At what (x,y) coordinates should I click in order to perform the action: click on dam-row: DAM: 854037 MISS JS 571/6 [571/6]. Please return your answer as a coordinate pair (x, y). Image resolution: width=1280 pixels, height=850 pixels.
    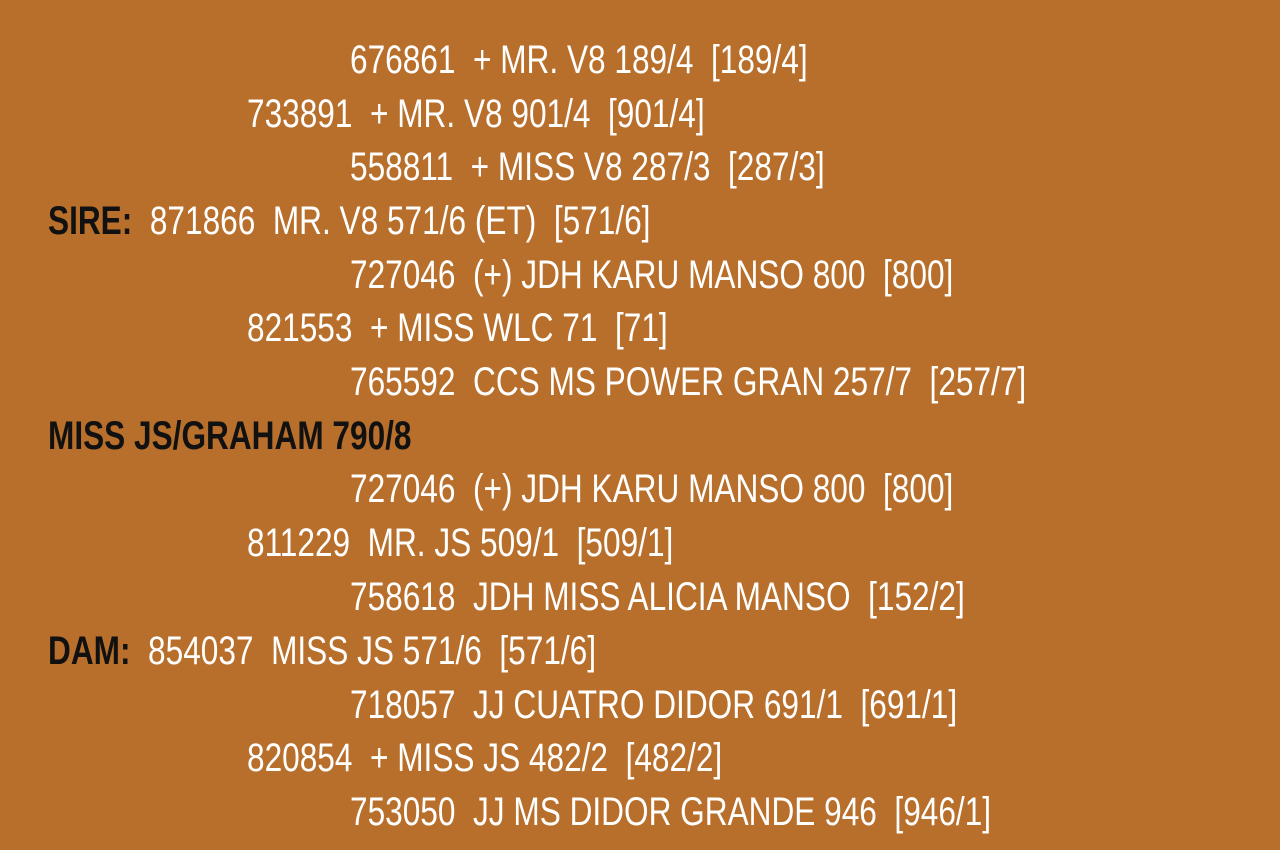
    Looking at the image, I should click on (322, 651).